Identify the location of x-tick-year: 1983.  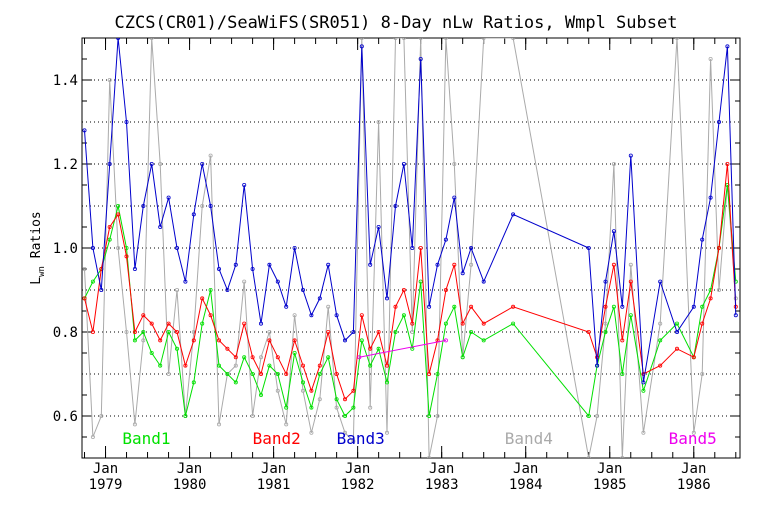
(442, 485).